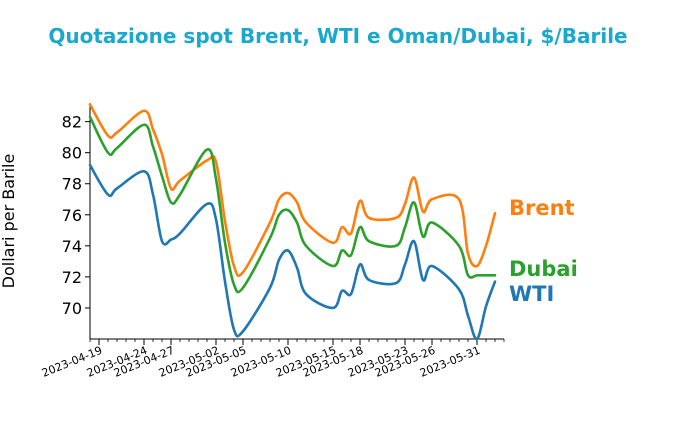 The height and width of the screenshot is (426, 673). I want to click on y-tick-label: 72, so click(72, 277).